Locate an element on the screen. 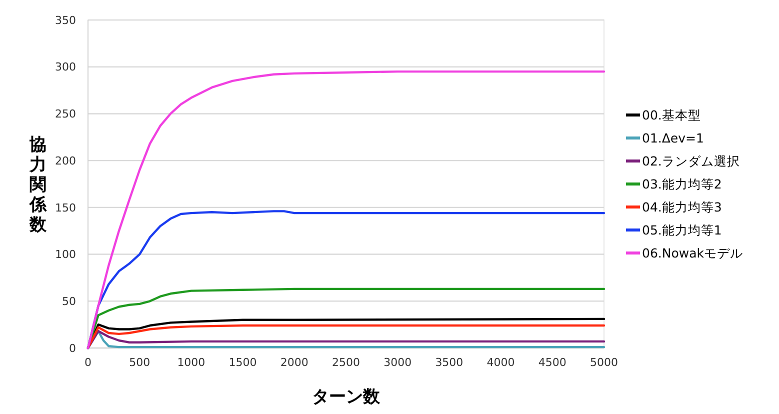 The image size is (779, 414). x-tick-label: 4500 is located at coordinates (552, 362).